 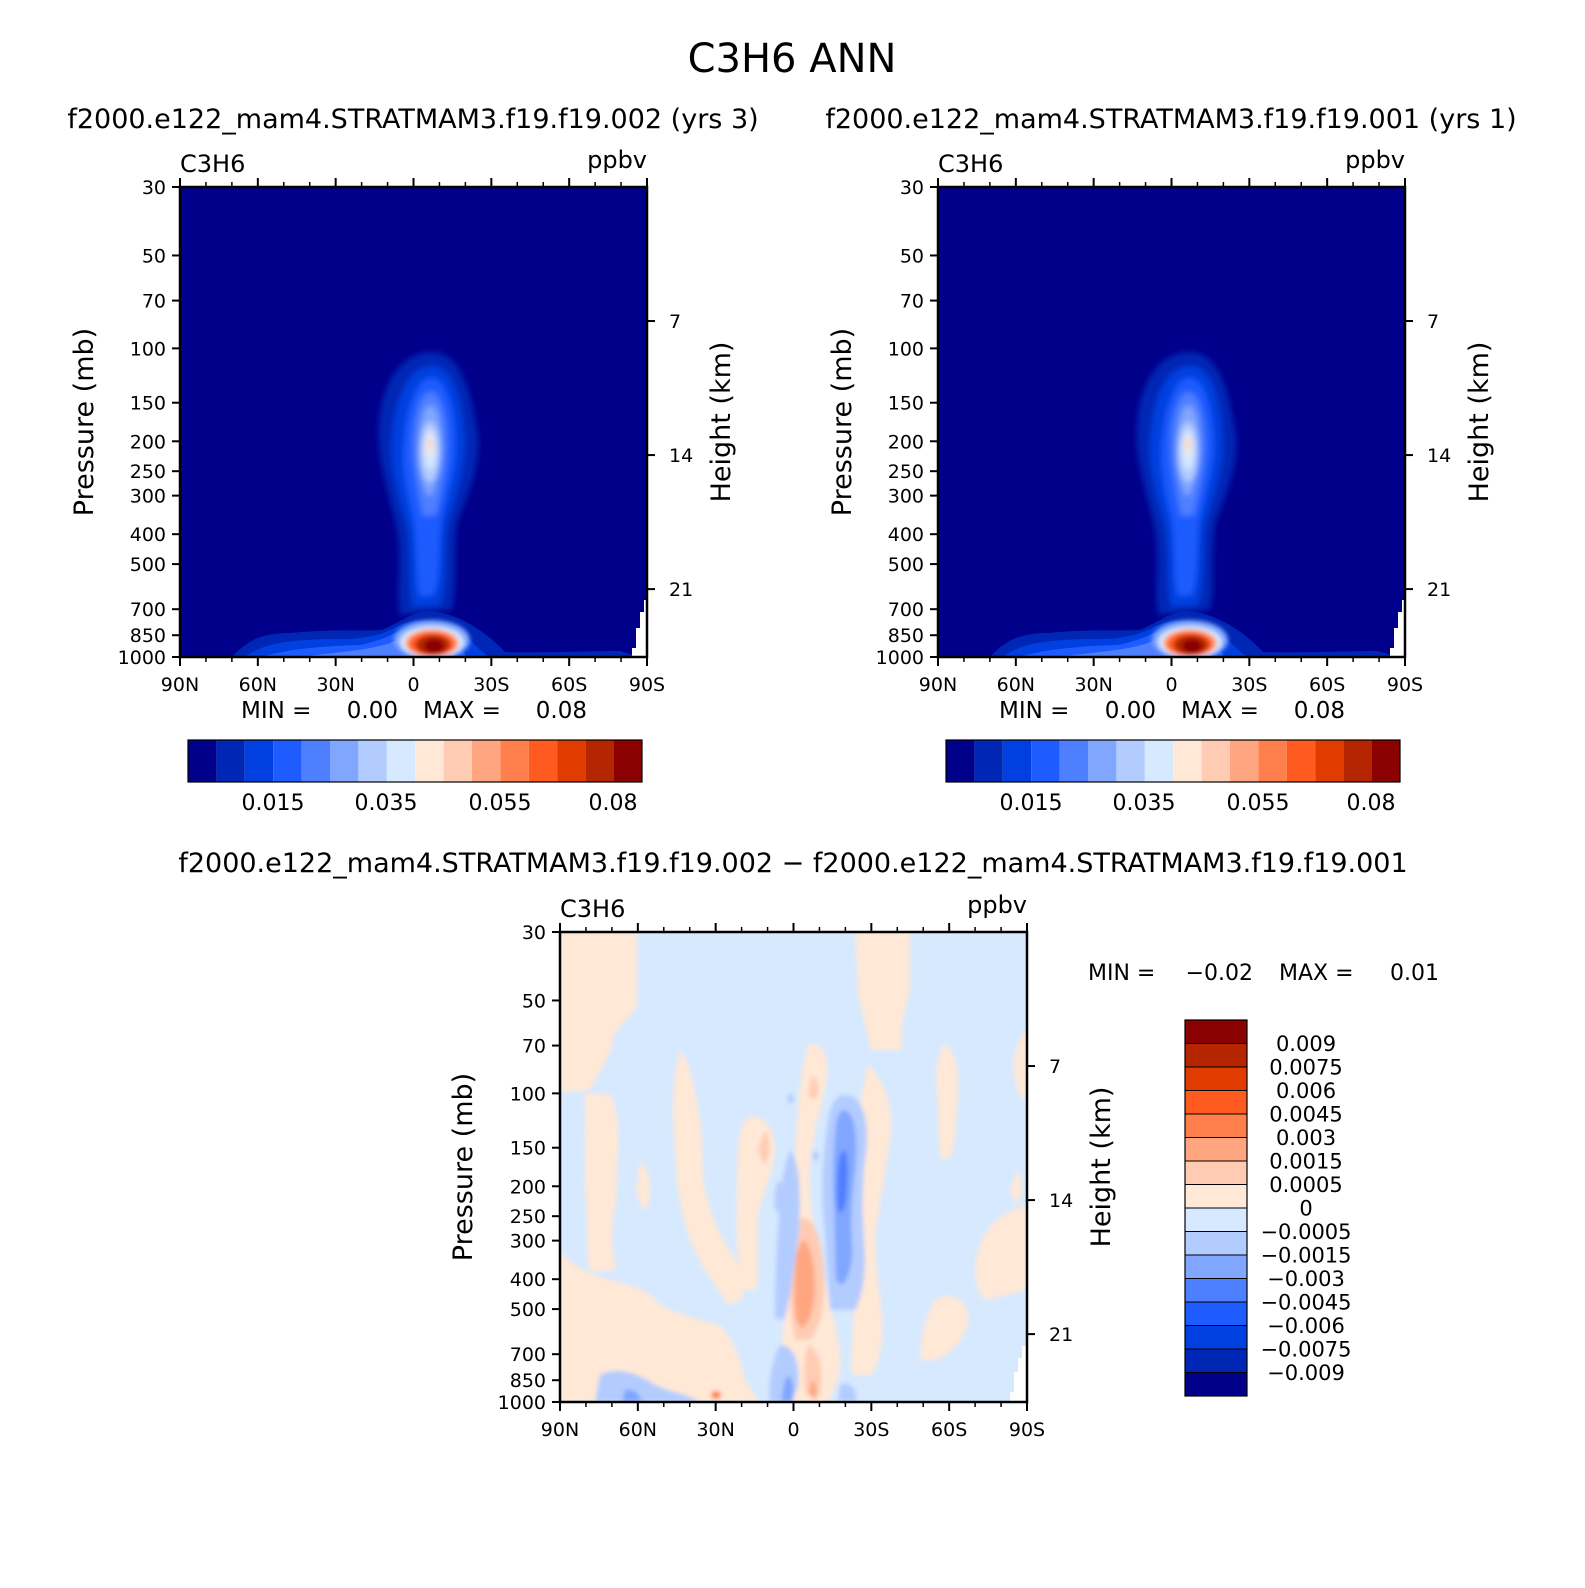 What do you see at coordinates (1305, 1185) in the screenshot?
I see `diff-colorbar-label-6: 0.0005` at bounding box center [1305, 1185].